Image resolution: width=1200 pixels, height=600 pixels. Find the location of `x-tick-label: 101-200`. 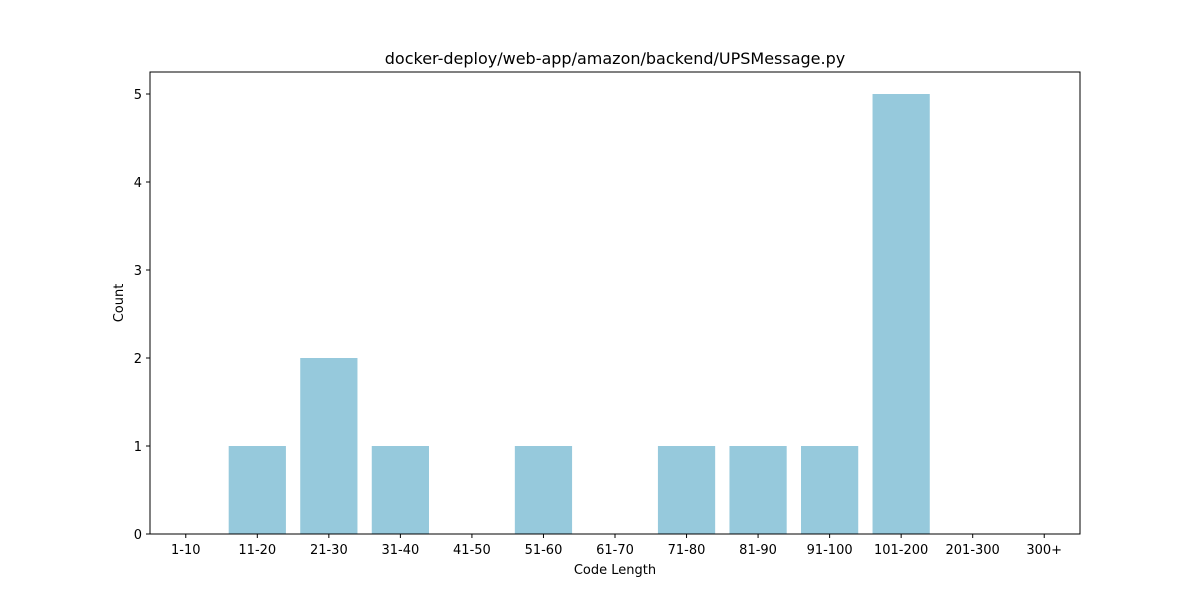

x-tick-label: 101-200 is located at coordinates (901, 550).